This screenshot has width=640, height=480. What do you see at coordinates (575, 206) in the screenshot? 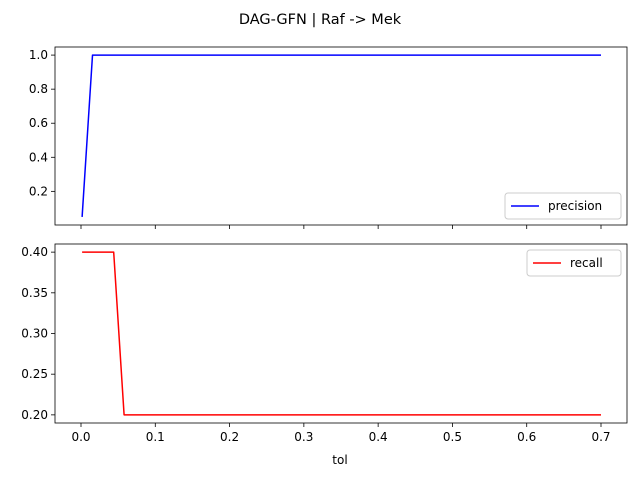
I see `legend-label: precision` at bounding box center [575, 206].